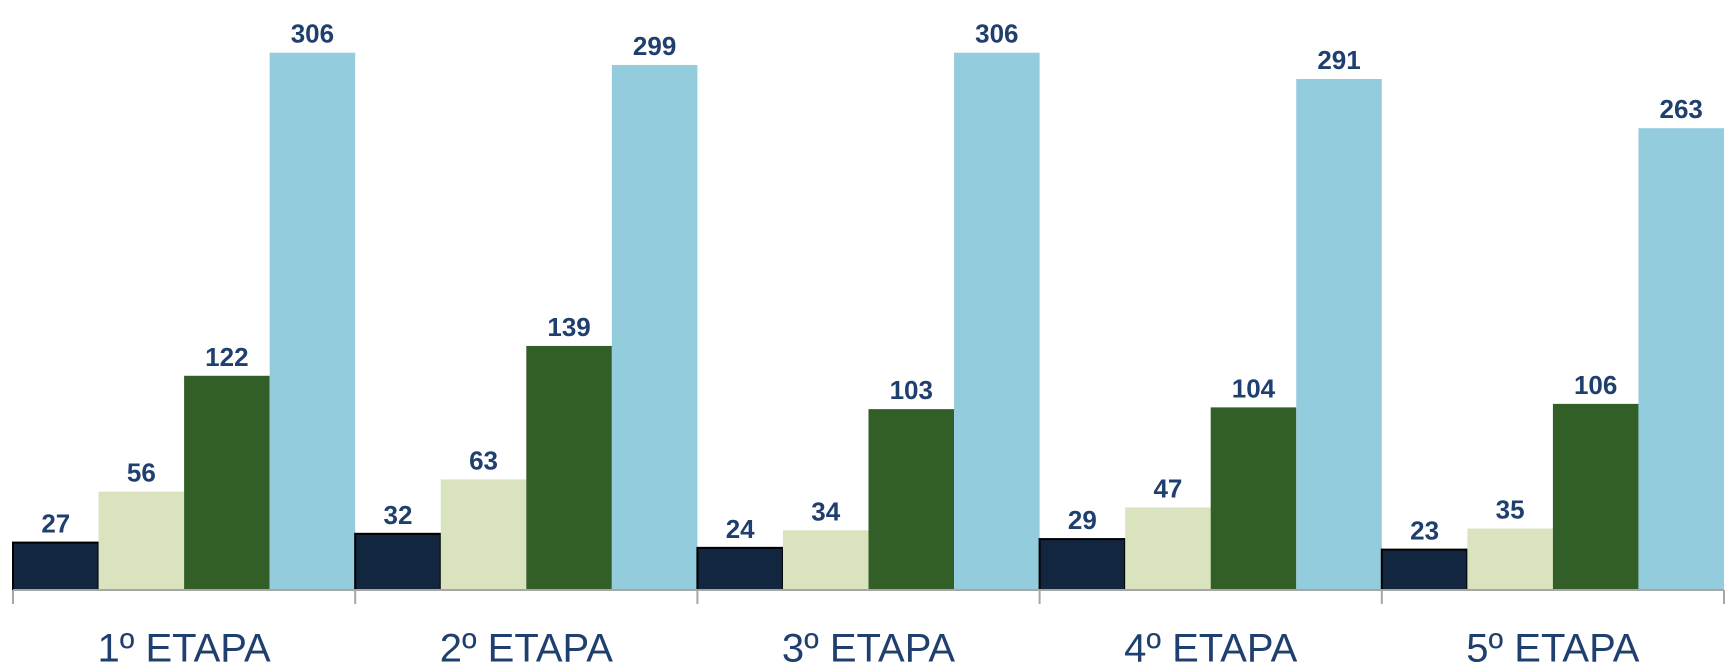 The width and height of the screenshot is (1729, 670). Describe the element at coordinates (483, 460) in the screenshot. I see `value-label: 63` at that location.